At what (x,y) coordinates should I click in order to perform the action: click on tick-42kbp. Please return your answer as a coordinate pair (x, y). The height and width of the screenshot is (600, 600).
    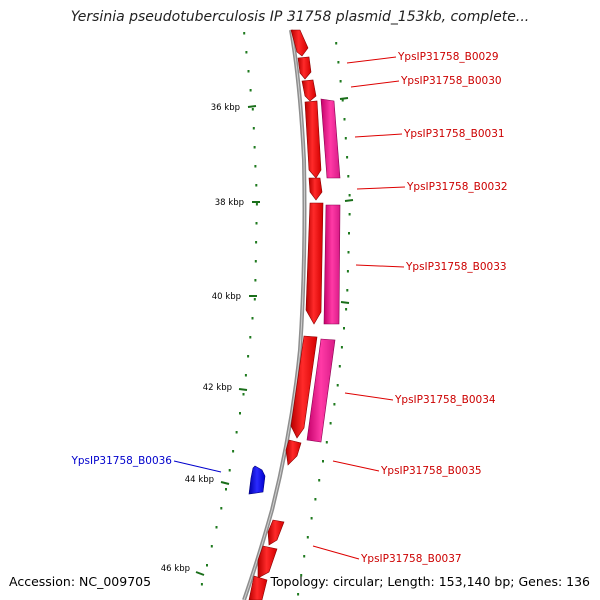
    Looking at the image, I should click on (243, 389).